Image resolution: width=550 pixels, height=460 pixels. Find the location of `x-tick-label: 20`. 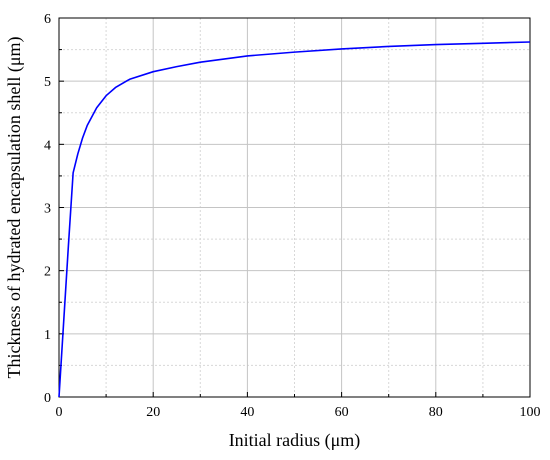

x-tick-label: 20 is located at coordinates (153, 412).